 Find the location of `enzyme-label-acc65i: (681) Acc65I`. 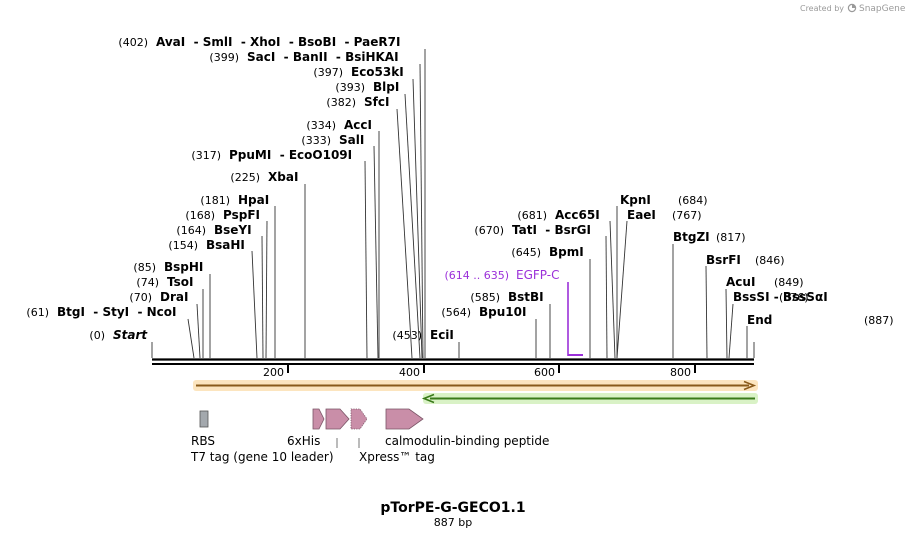

enzyme-label-acc65i: (681) Acc65I is located at coordinates (558, 215).